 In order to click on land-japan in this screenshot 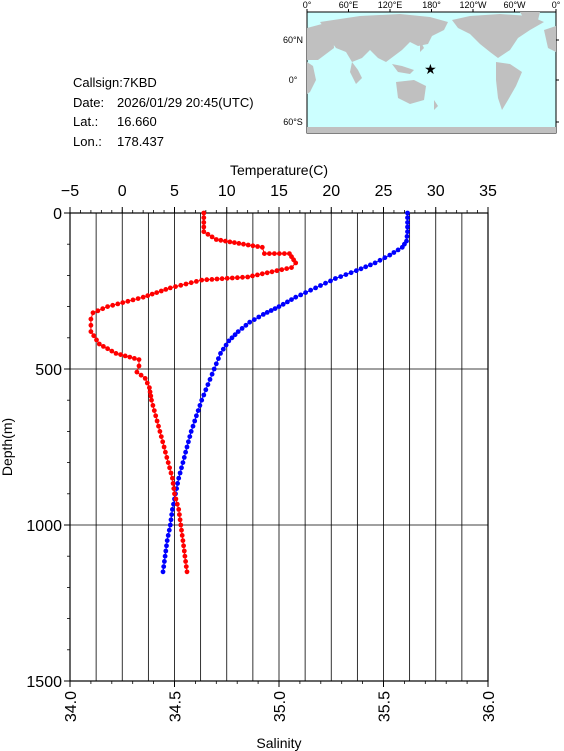, I will do `click(422, 46)`.